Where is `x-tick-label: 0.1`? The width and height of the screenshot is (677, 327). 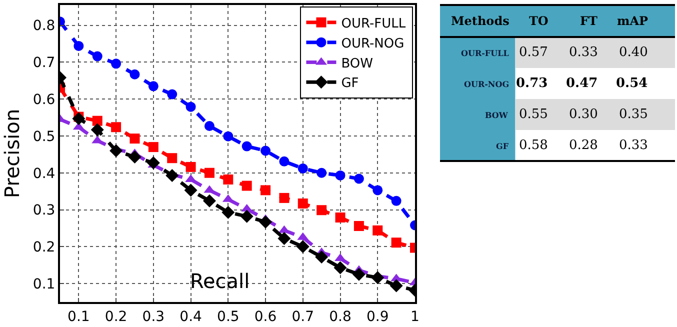
x-tick-label: 0.1 is located at coordinates (79, 316).